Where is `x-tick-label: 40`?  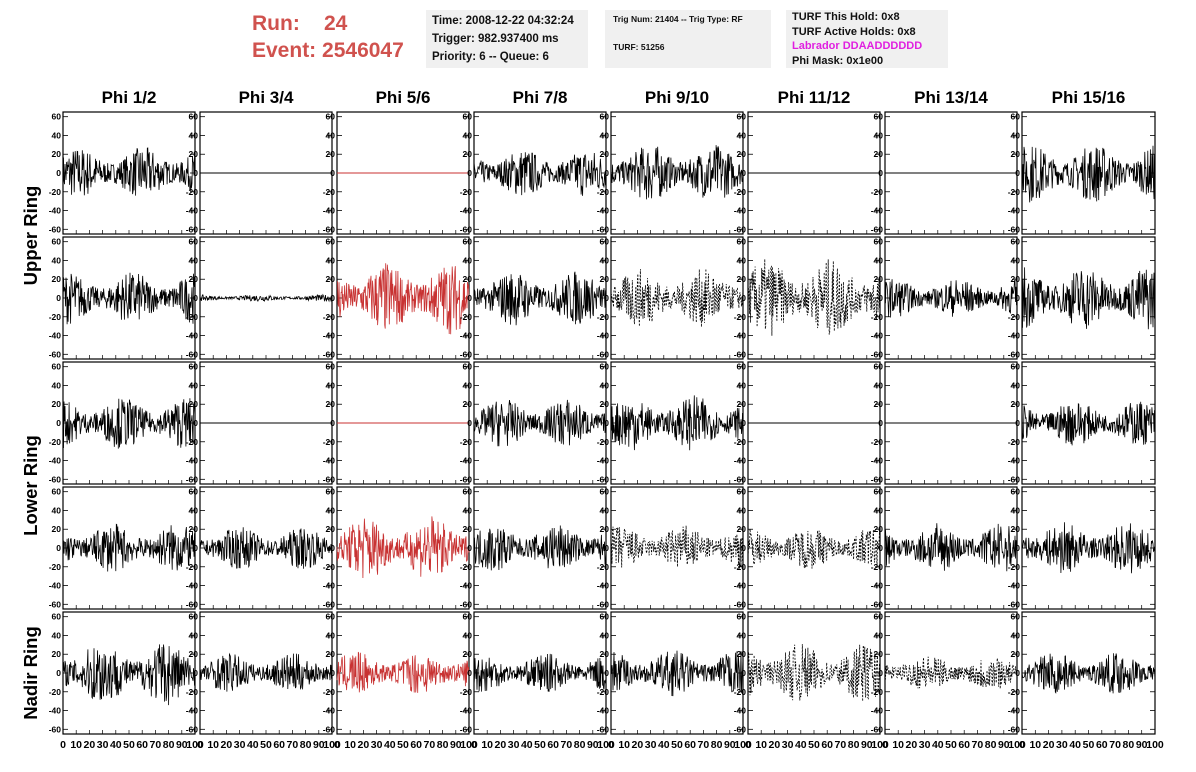 x-tick-label: 40 is located at coordinates (664, 745).